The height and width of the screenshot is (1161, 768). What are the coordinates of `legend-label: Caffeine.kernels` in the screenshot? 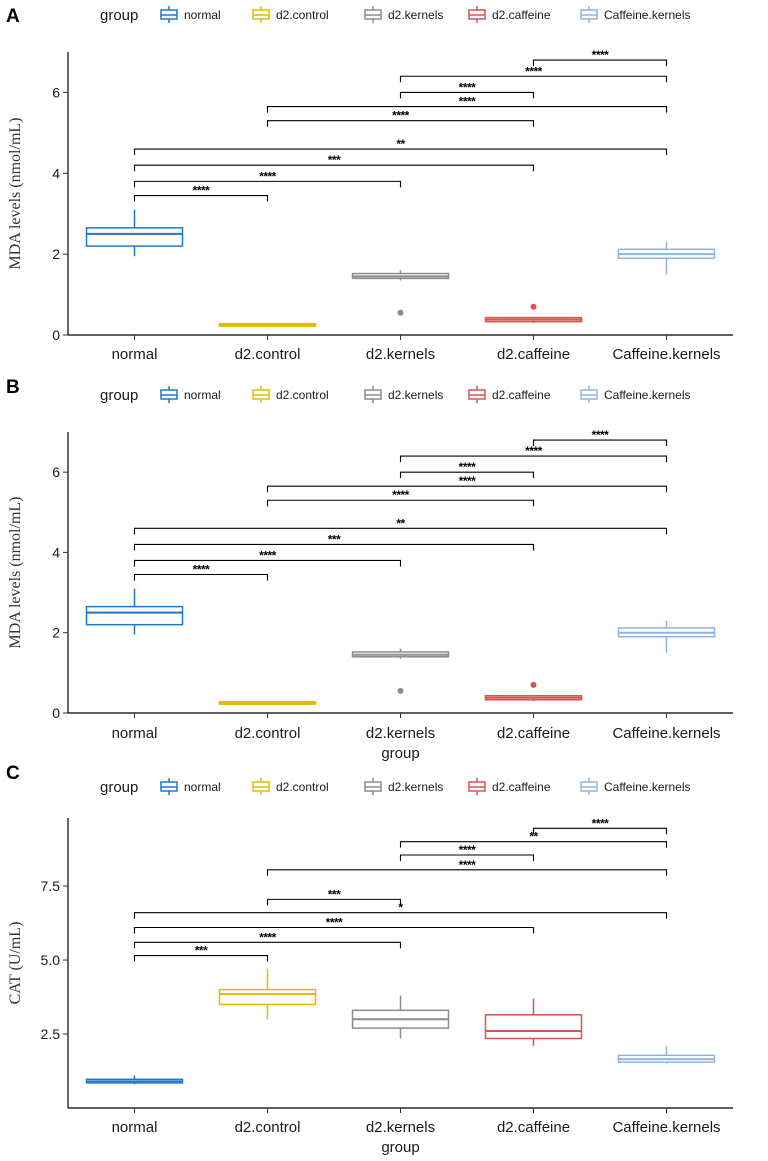 It's located at (647, 787).